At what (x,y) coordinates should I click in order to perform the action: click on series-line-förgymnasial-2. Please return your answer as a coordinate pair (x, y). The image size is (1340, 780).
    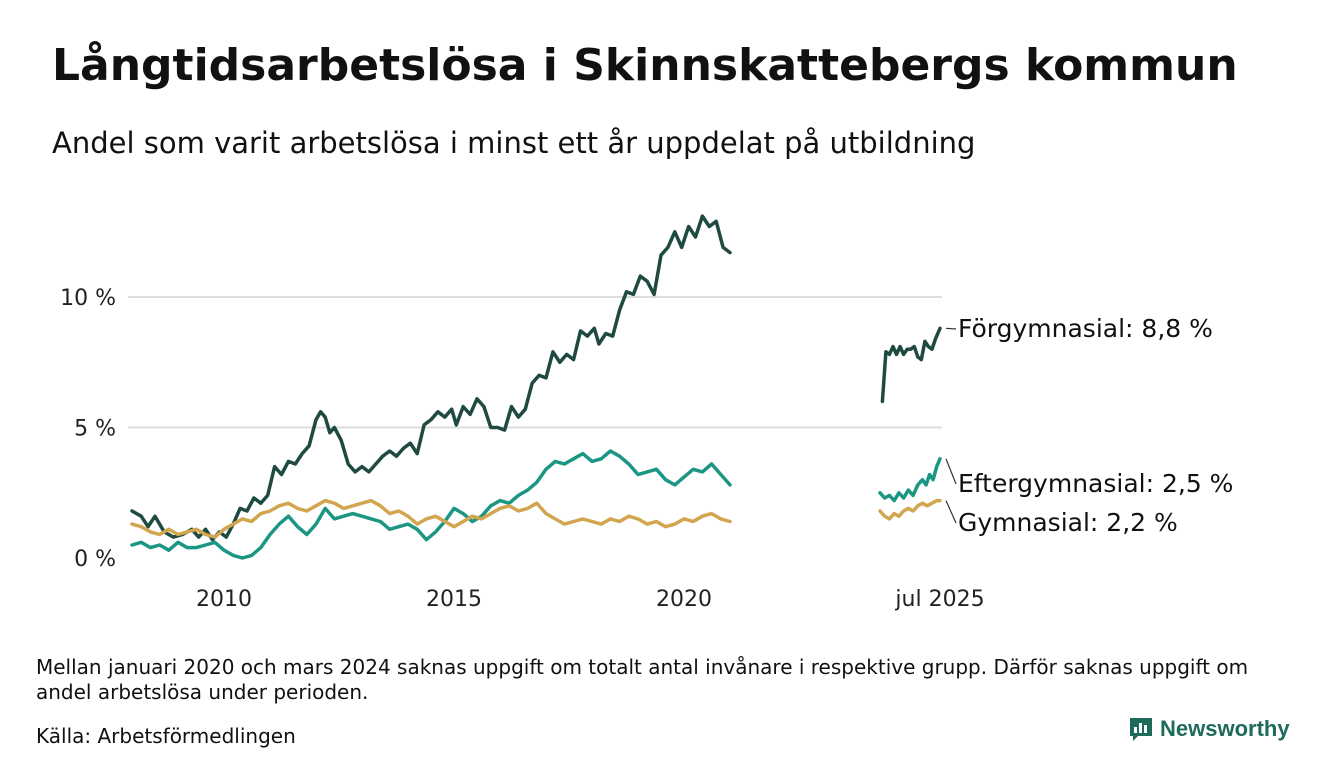
    Looking at the image, I should click on (911, 365).